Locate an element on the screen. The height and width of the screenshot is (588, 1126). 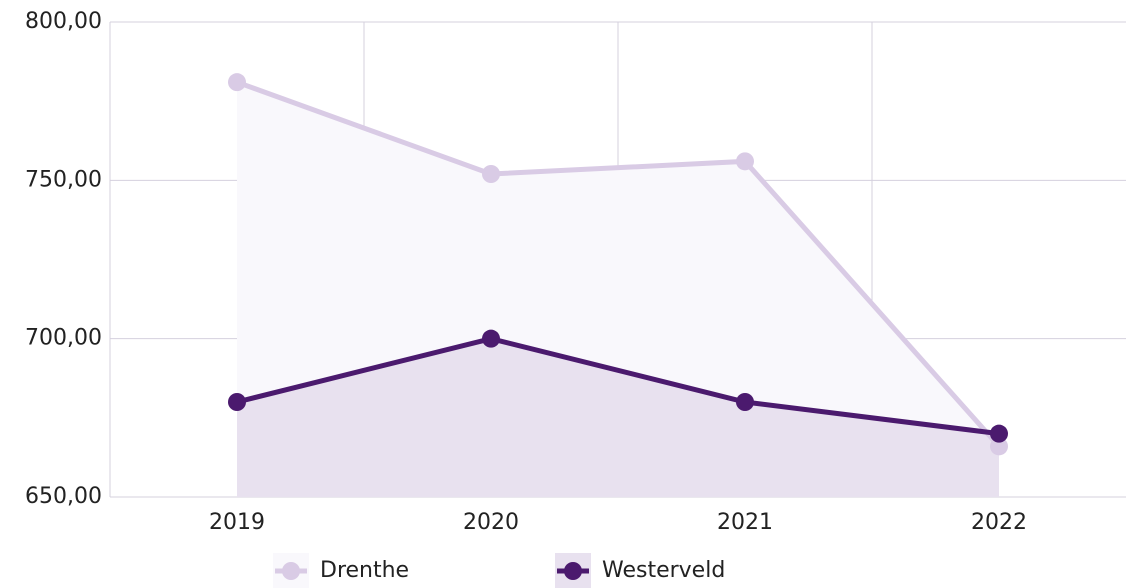
x-tick-label: 2019 is located at coordinates (237, 522).